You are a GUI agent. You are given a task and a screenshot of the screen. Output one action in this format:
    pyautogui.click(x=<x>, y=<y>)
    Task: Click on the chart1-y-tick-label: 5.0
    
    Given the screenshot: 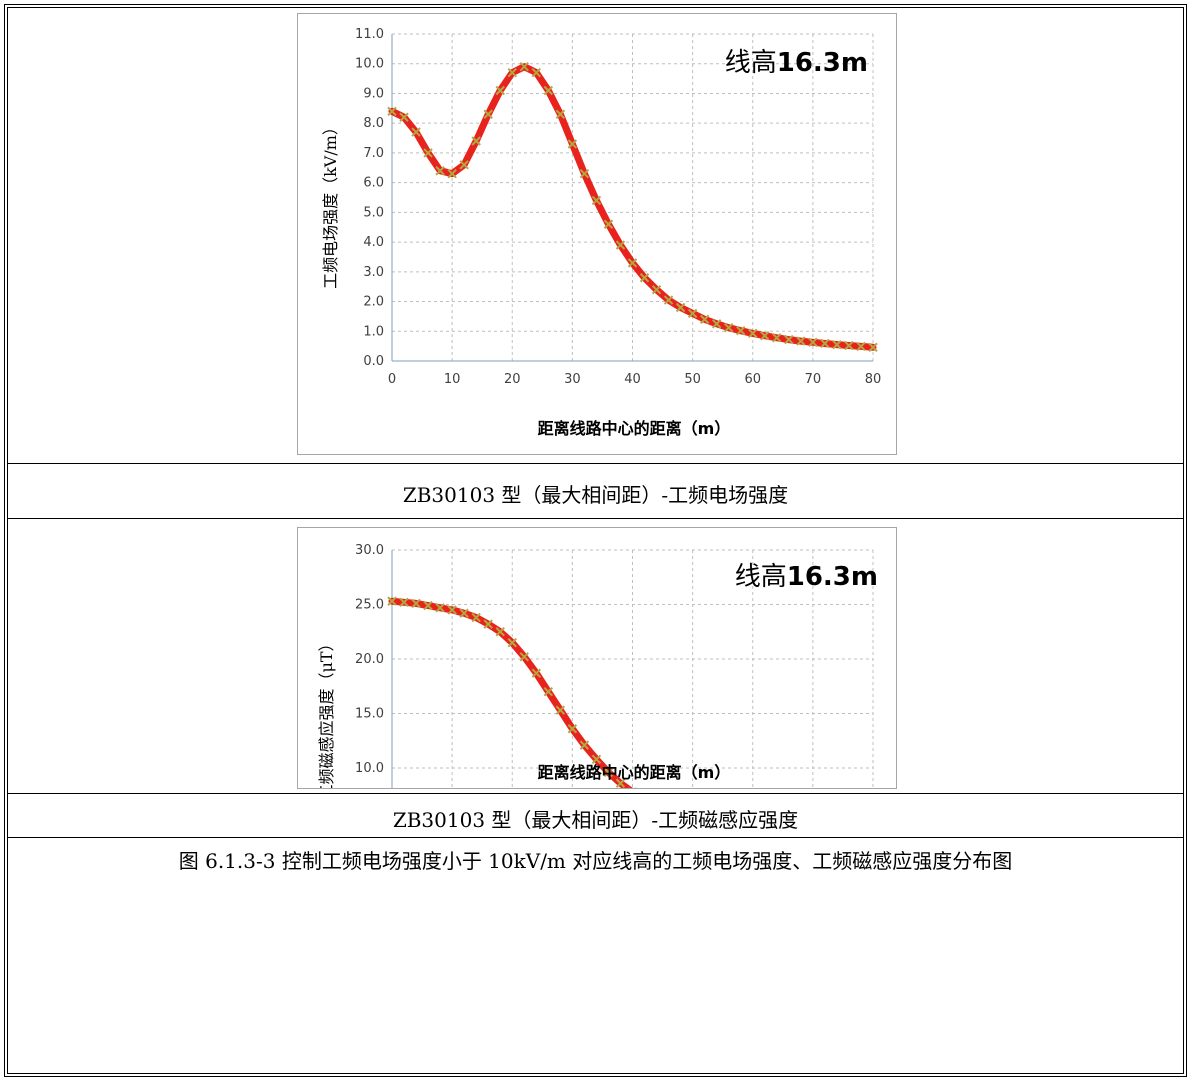 What is the action you would take?
    pyautogui.click(x=373, y=212)
    